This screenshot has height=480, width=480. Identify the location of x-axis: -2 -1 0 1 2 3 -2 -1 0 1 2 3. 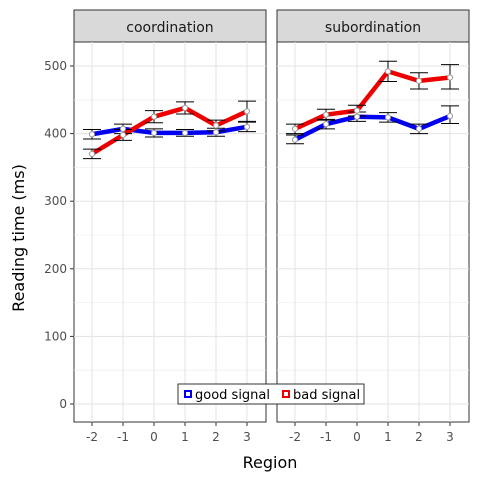
(270, 433).